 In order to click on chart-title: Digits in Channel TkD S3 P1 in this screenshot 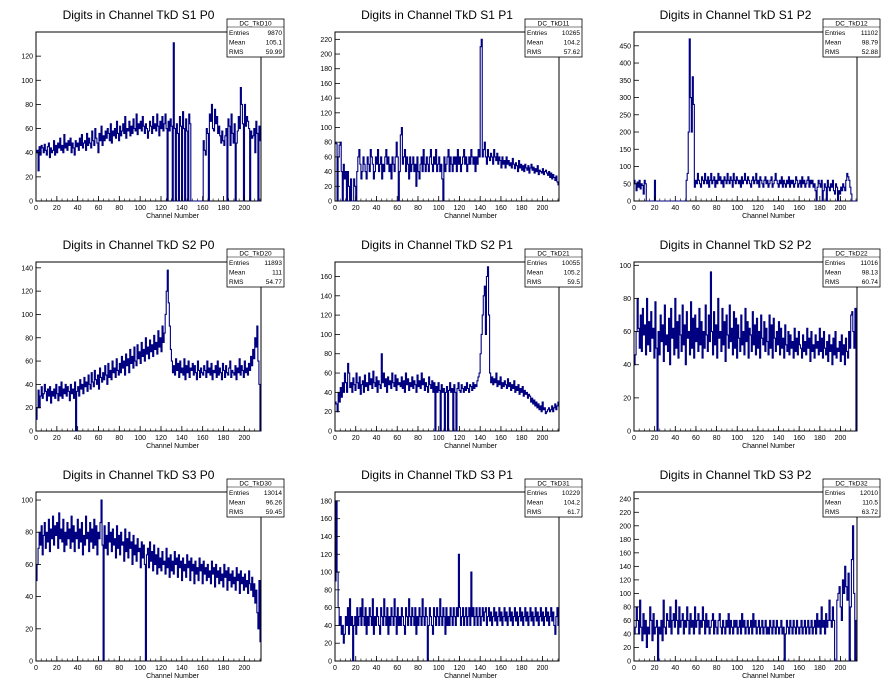, I will do `click(437, 475)`.